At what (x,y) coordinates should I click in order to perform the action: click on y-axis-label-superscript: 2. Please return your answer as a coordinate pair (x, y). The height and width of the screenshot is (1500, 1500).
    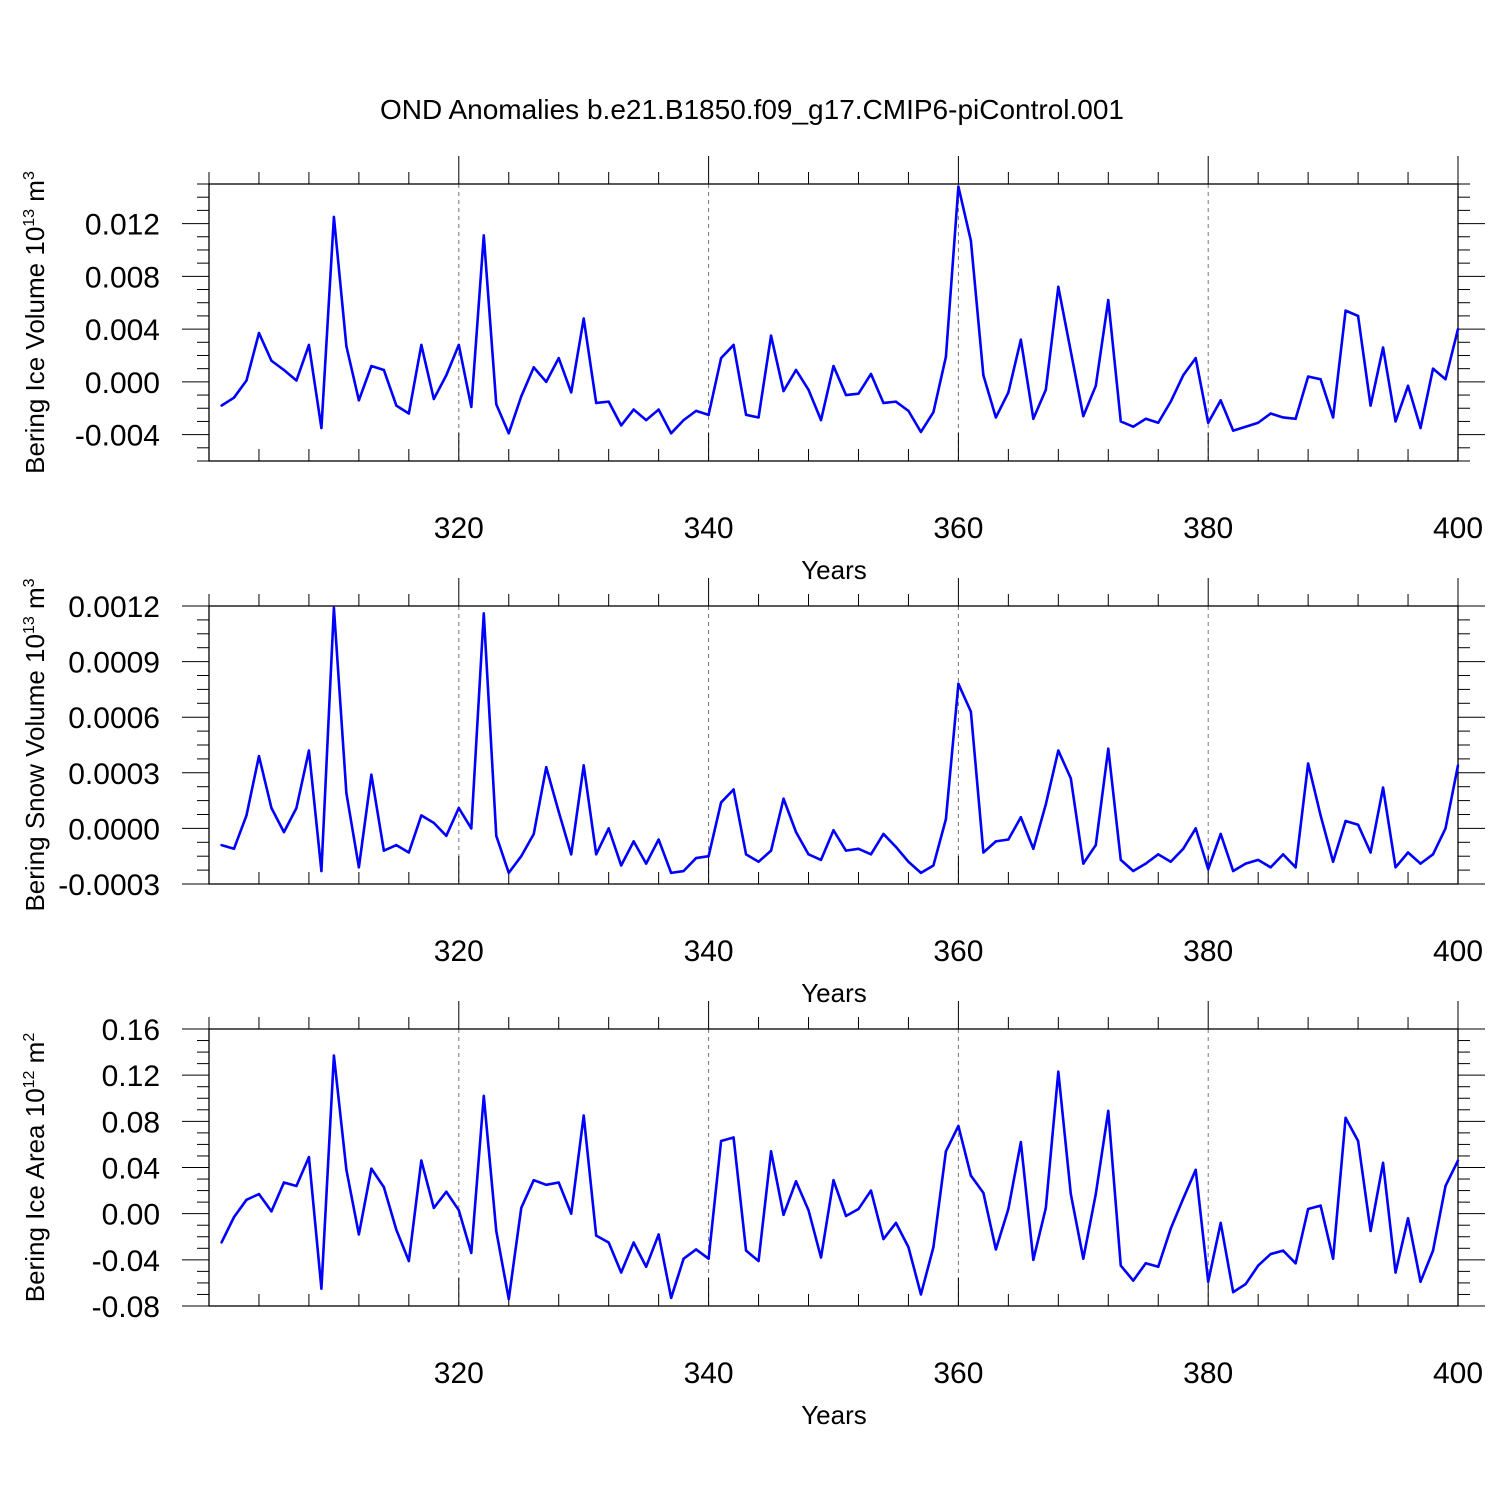
    Looking at the image, I should click on (29, 1037).